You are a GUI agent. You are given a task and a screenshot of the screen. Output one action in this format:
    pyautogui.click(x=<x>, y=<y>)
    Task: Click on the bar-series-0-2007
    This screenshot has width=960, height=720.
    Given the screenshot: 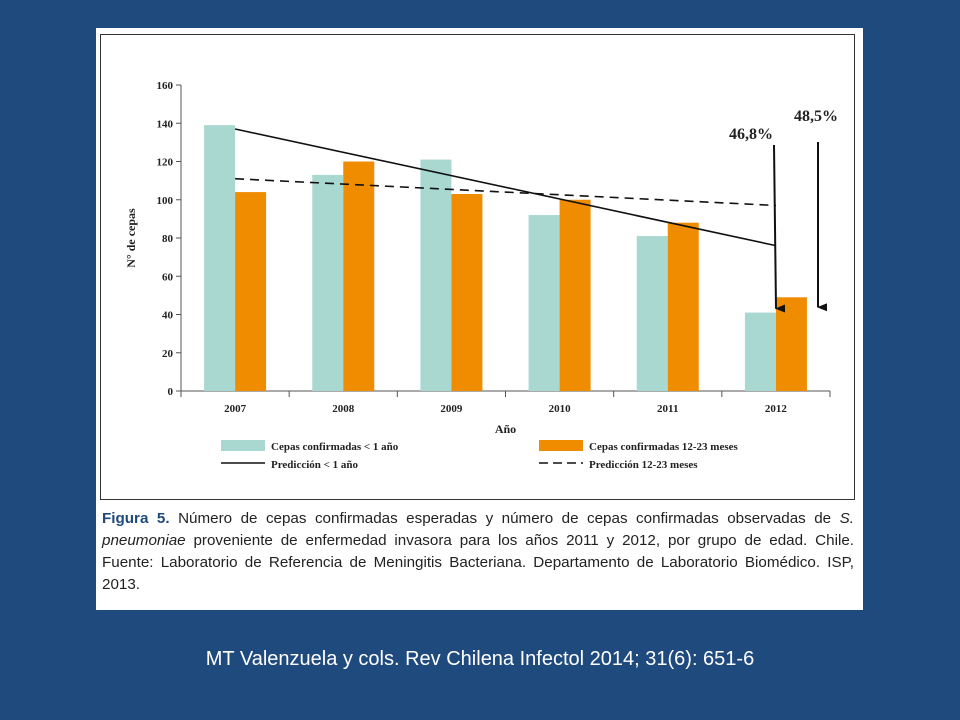 What is the action you would take?
    pyautogui.click(x=220, y=258)
    